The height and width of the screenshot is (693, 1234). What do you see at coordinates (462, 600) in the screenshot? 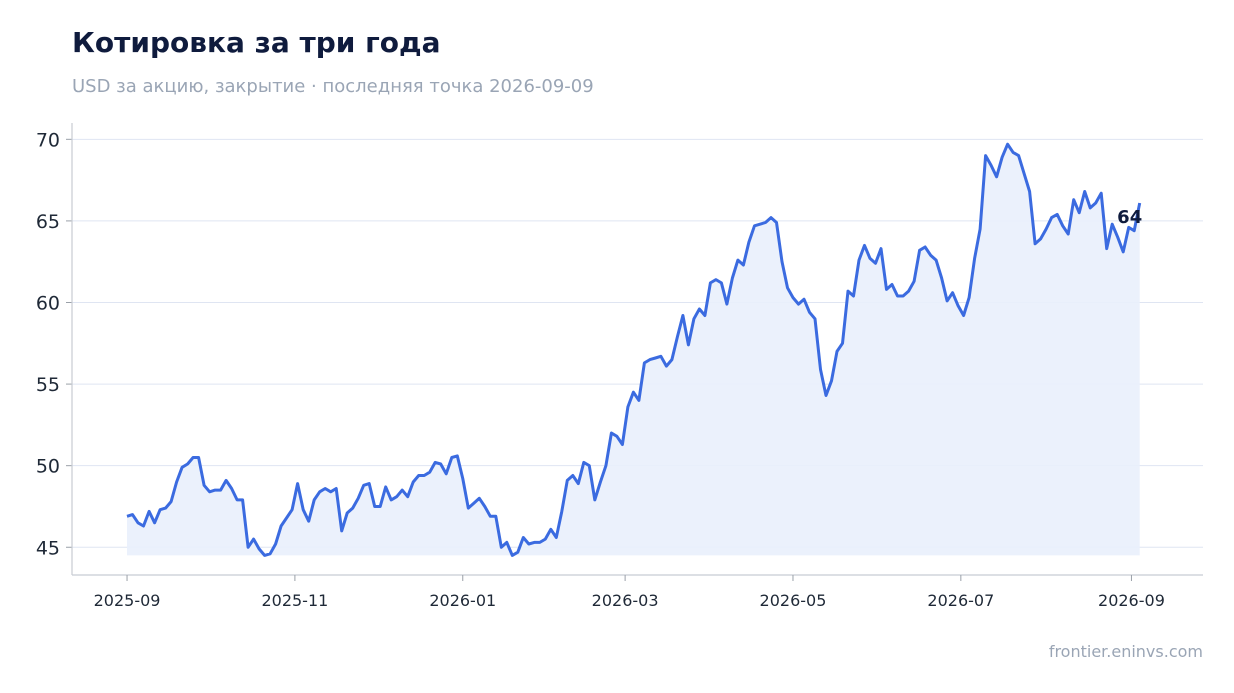
I see `x-tick-label: 2026-01` at bounding box center [462, 600].